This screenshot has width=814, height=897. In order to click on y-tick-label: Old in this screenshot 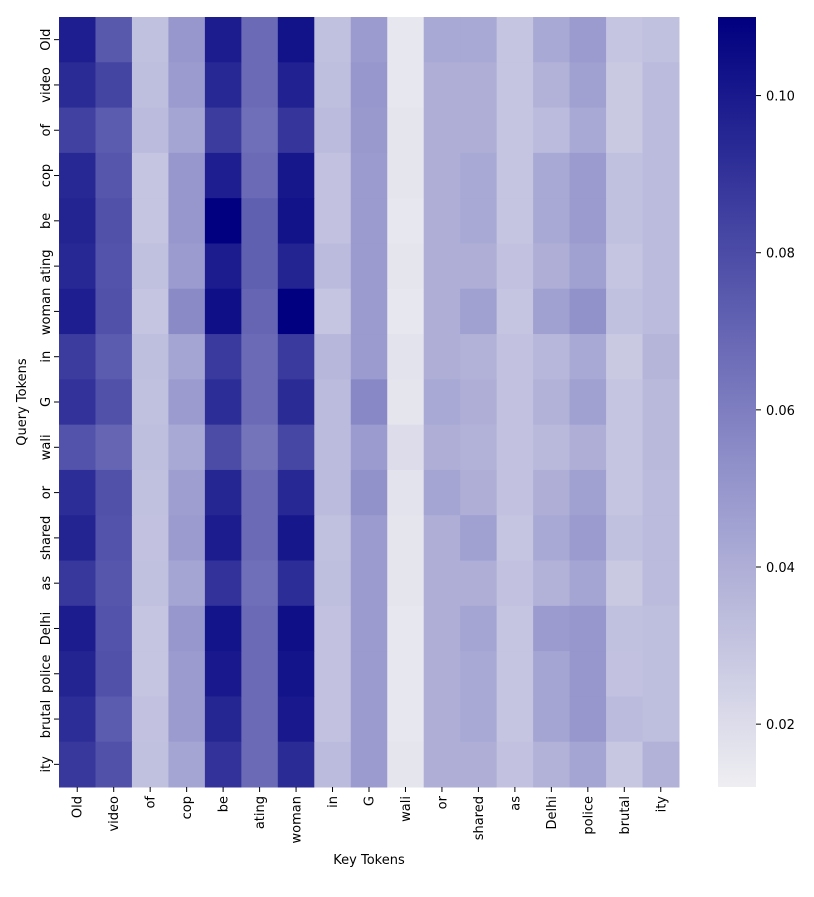, I will do `click(46, 40)`.